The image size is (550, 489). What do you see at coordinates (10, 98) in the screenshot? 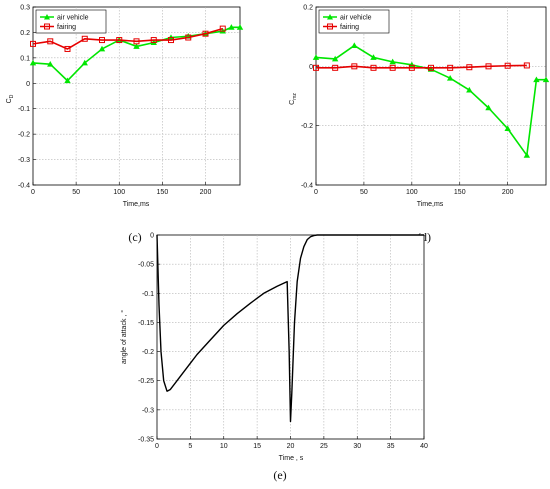
I see `panel-c-ylabel: CD` at bounding box center [10, 98].